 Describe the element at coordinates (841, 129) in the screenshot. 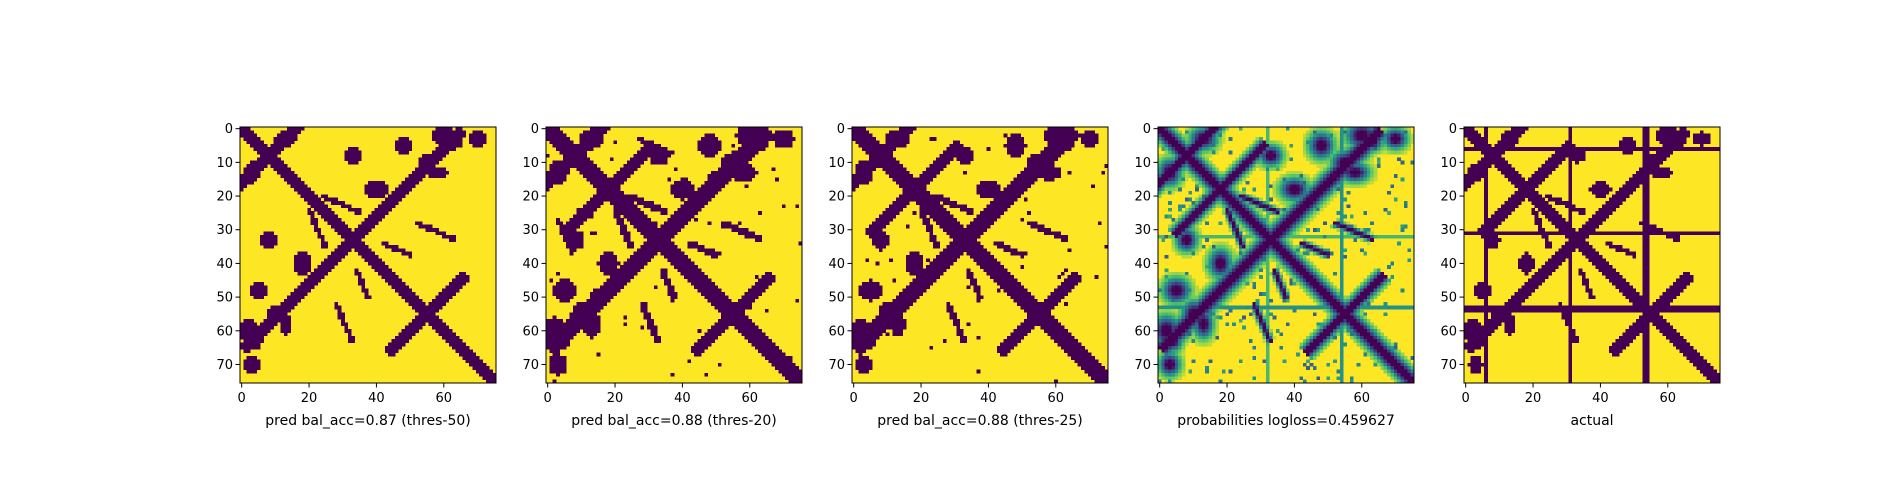

I see `y-tick-label: 0` at that location.